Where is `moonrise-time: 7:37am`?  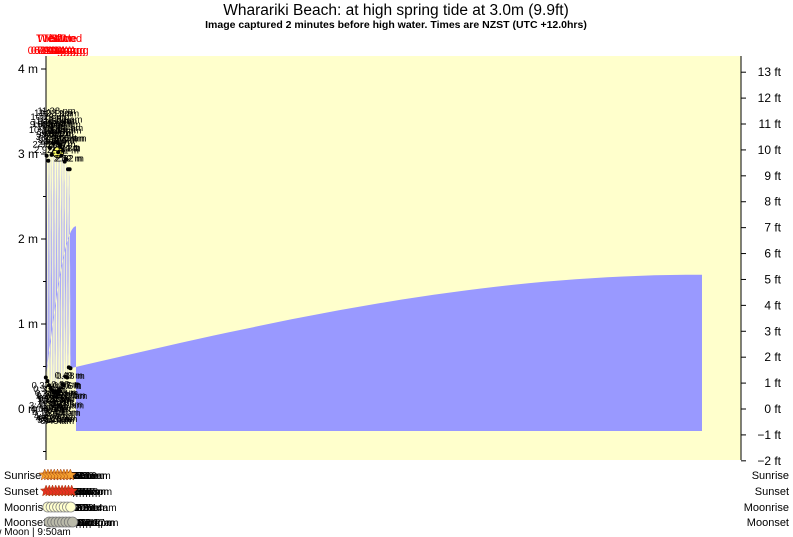
moonrise-time: 7:37am is located at coordinates (77, 508).